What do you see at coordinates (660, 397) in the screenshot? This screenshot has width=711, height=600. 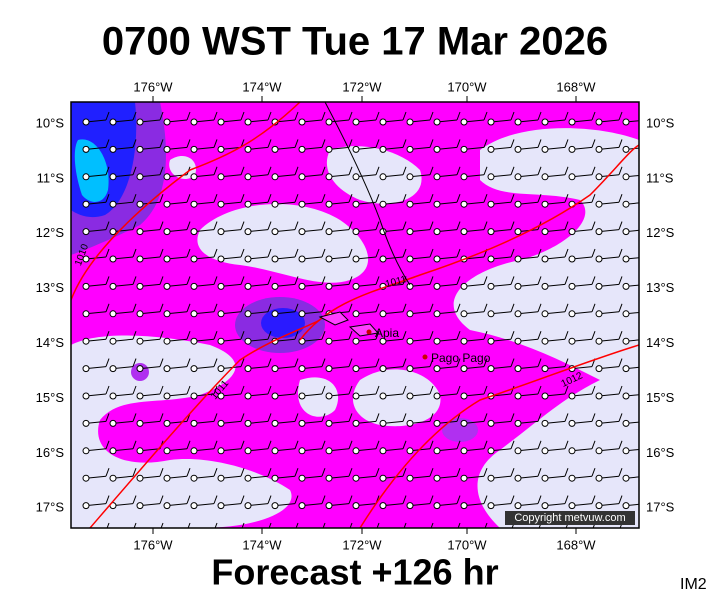 I see `latitude-label: 15°S` at bounding box center [660, 397].